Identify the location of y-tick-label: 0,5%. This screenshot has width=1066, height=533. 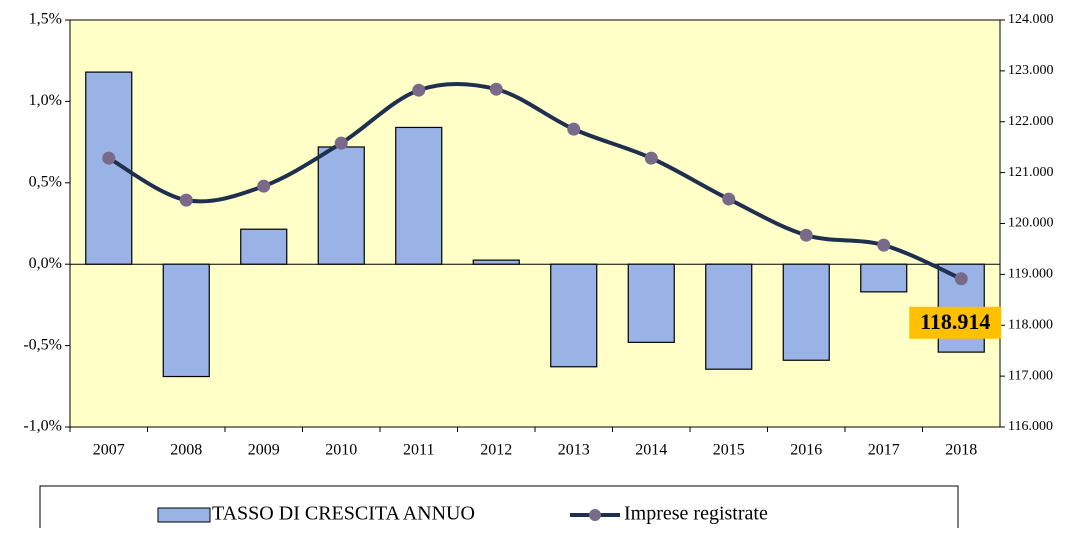
(45, 181).